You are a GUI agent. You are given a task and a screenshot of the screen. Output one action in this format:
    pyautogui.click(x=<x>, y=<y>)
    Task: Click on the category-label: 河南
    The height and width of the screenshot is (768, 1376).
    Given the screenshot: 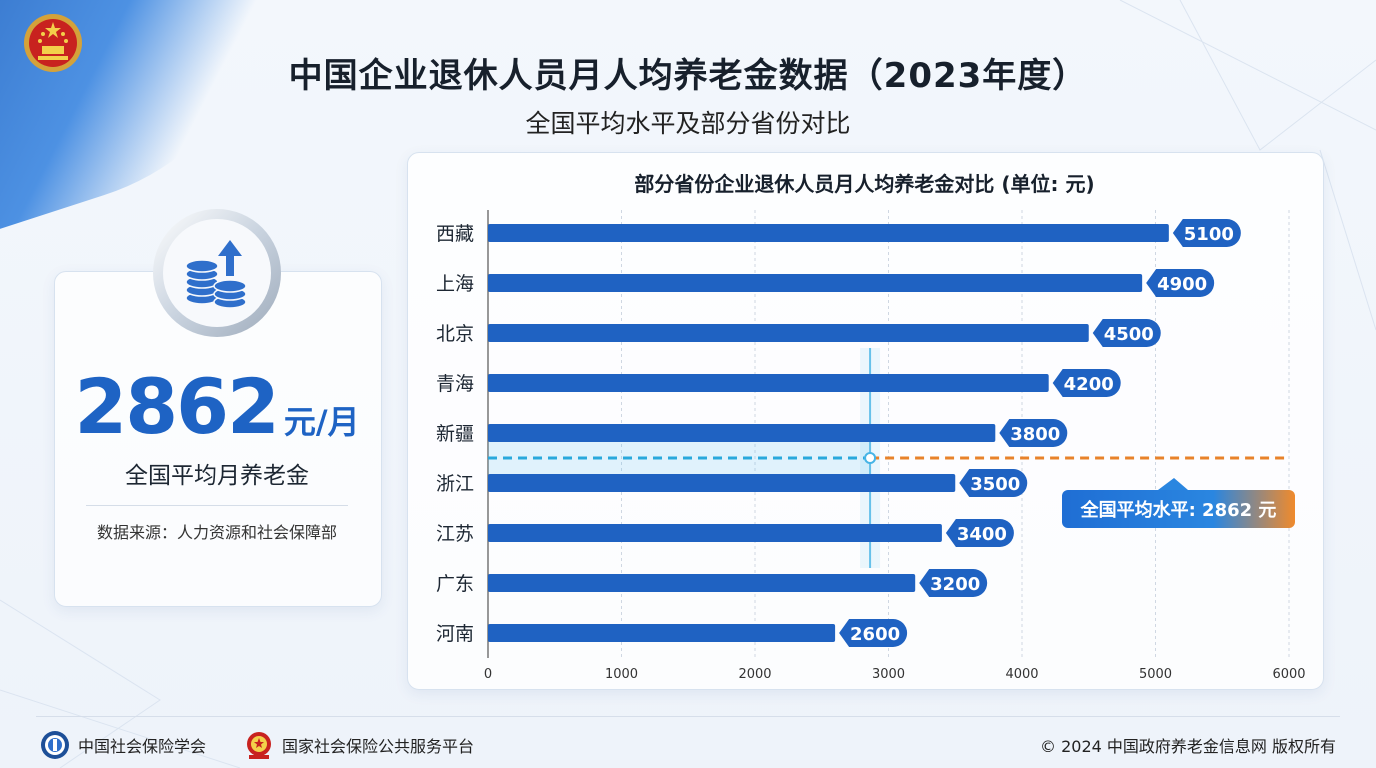 What is the action you would take?
    pyautogui.click(x=455, y=634)
    